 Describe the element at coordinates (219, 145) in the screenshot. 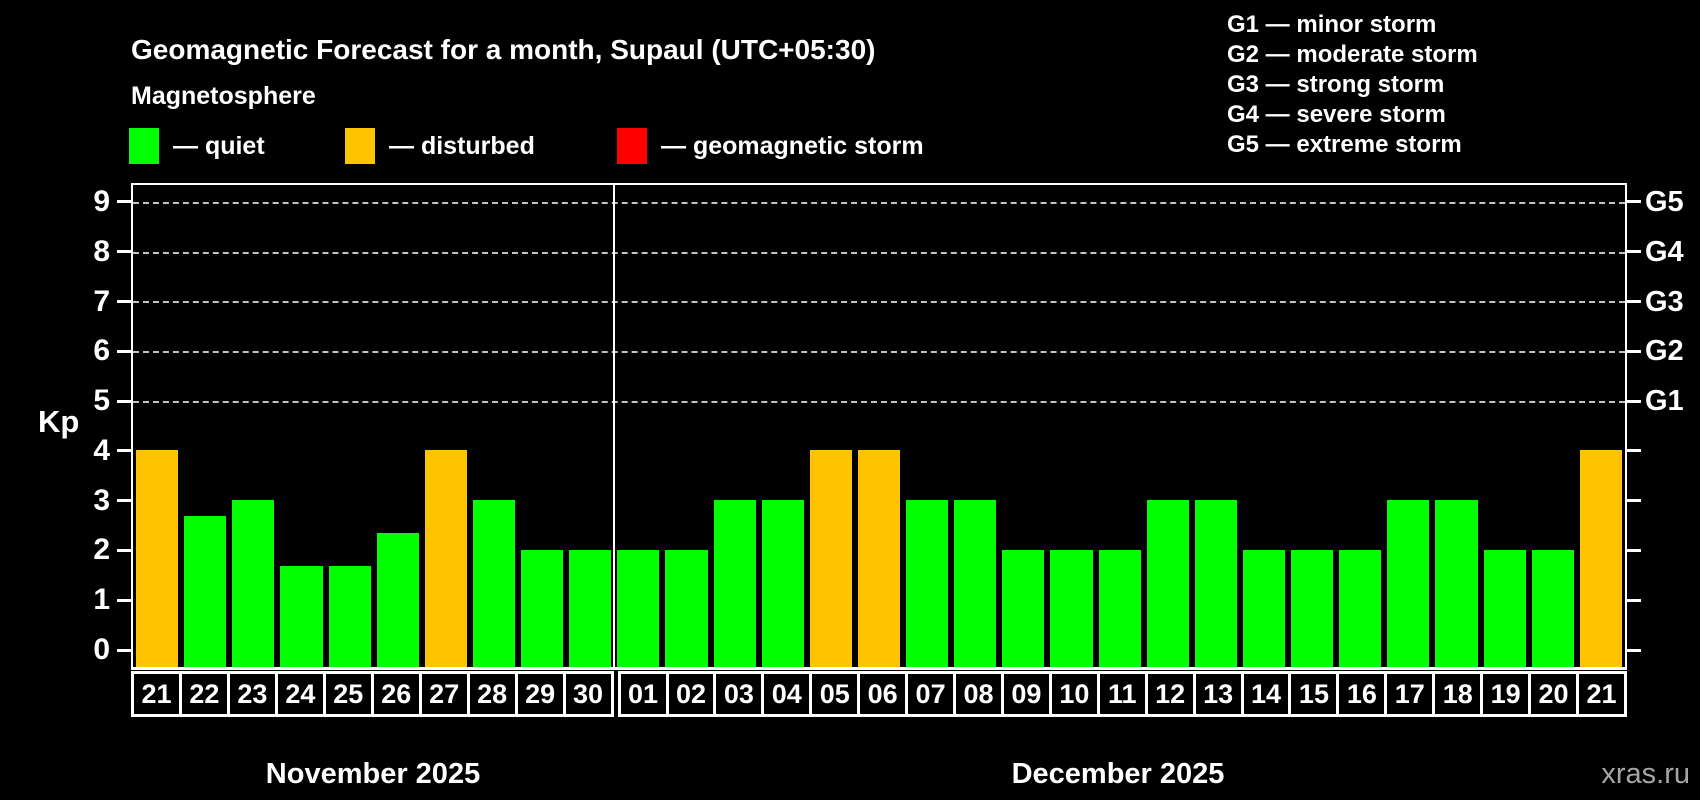

I see `legend-item-label: — quiet` at that location.